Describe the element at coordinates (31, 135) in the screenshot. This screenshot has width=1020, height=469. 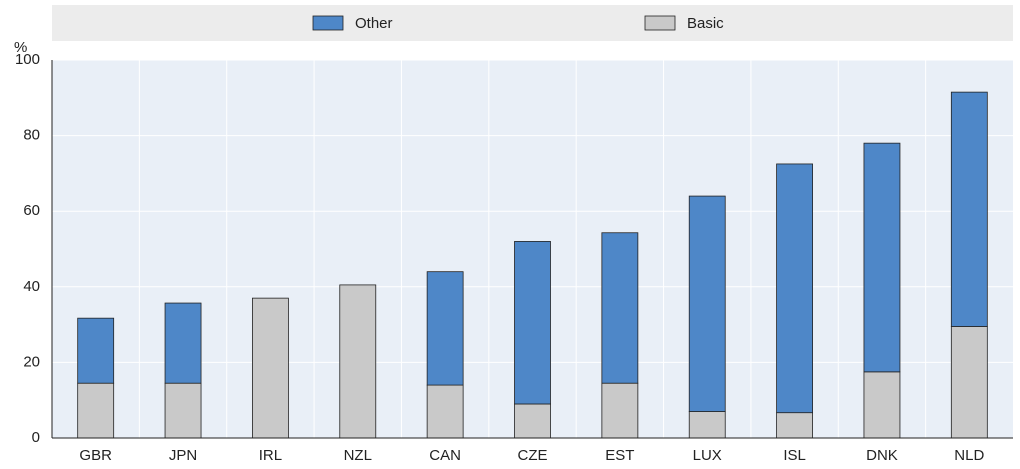
I see `y-tick-label: 80` at that location.